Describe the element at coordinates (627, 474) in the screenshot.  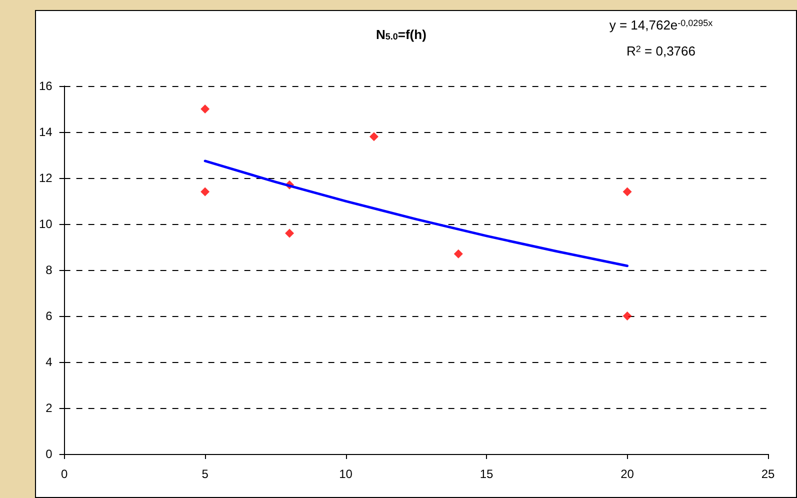
I see `x-tick-label: 20` at that location.